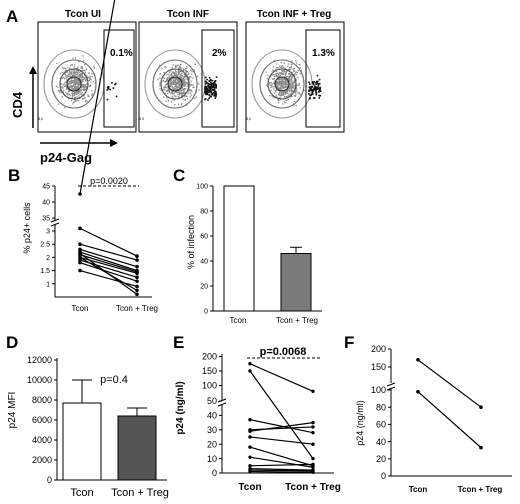 The height and width of the screenshot is (504, 520). I want to click on panel-e-tick-label: 200, so click(209, 357).